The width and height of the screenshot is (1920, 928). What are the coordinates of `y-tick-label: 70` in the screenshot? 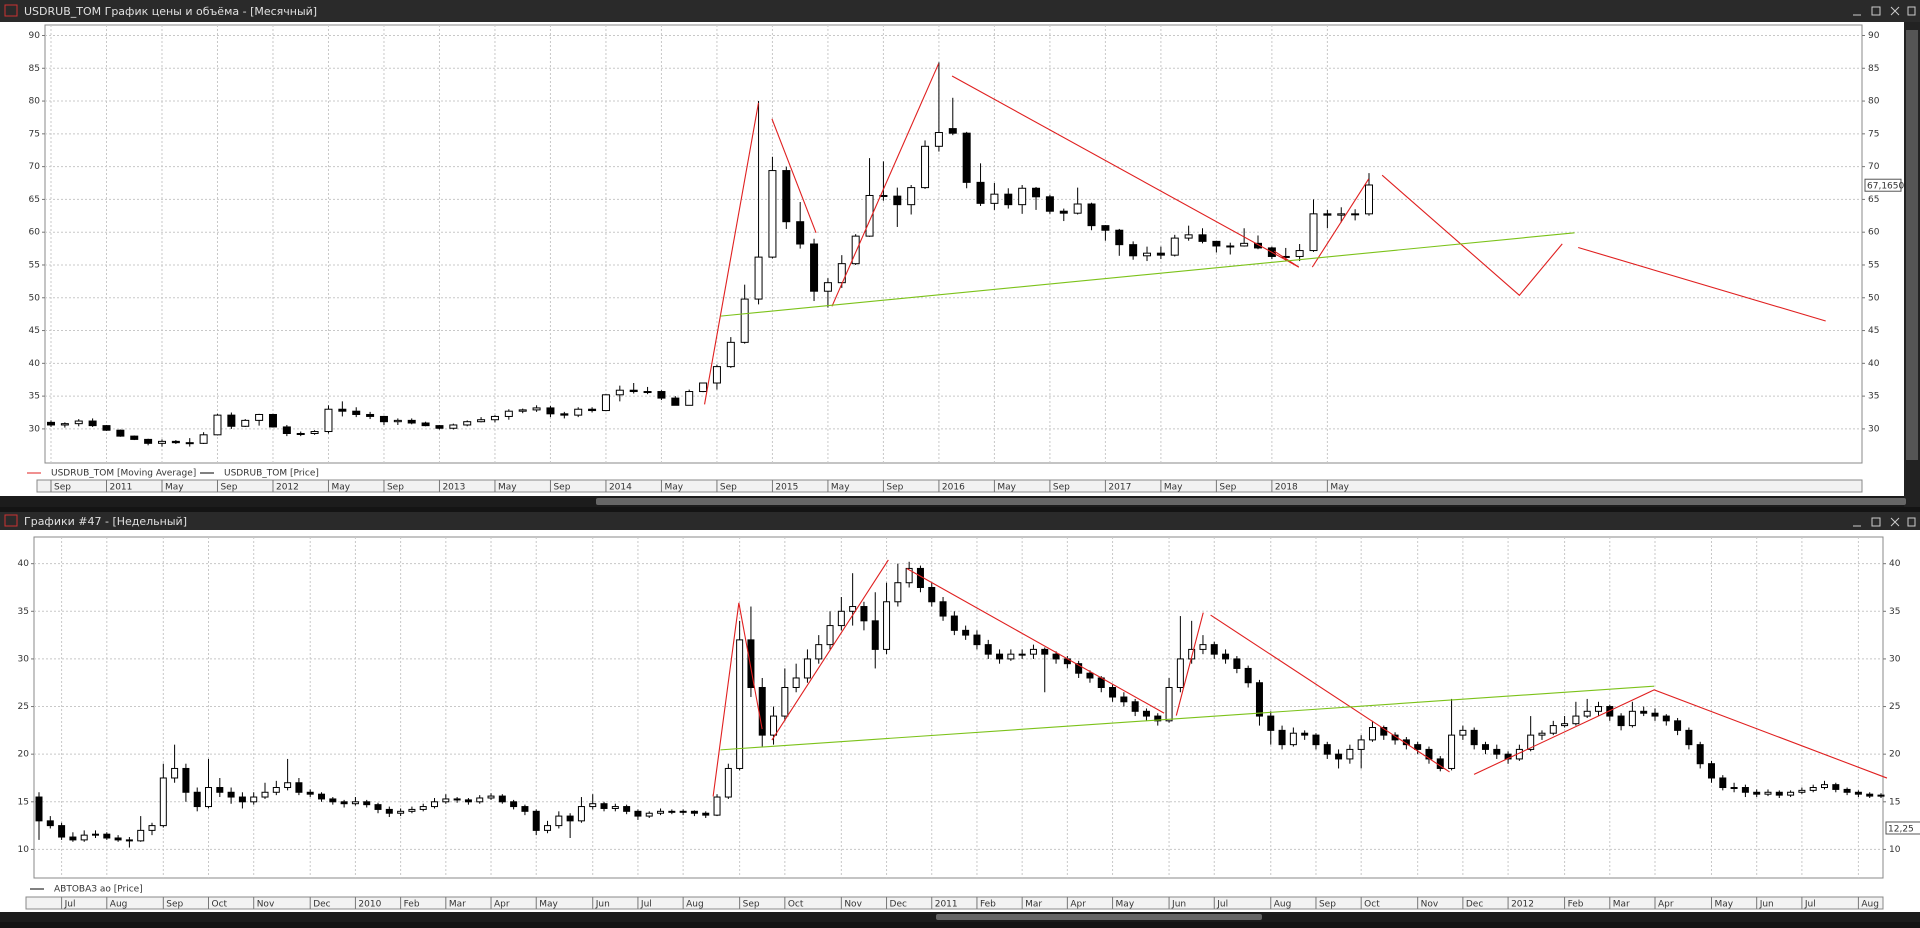 It's located at (35, 167).